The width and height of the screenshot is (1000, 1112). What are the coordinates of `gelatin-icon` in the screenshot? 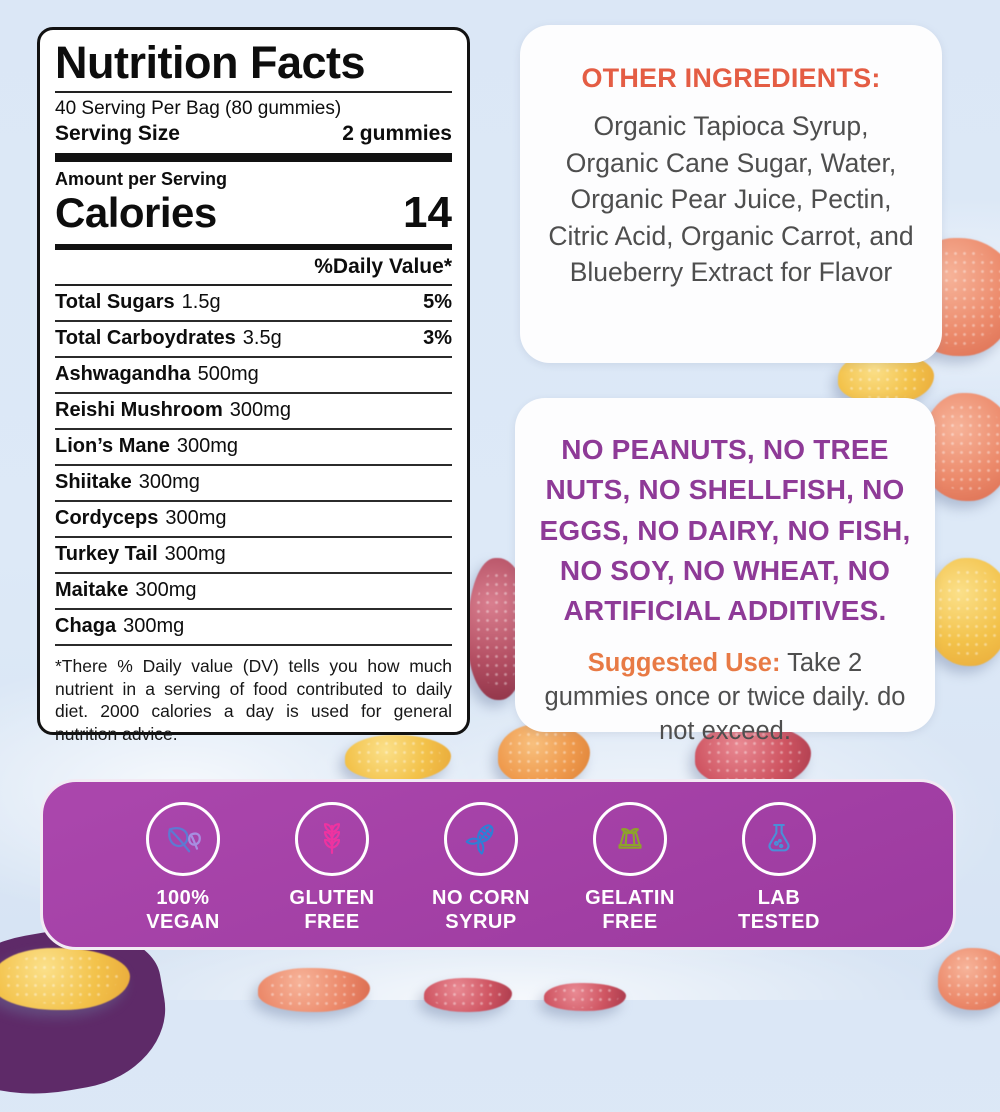 It's located at (630, 839).